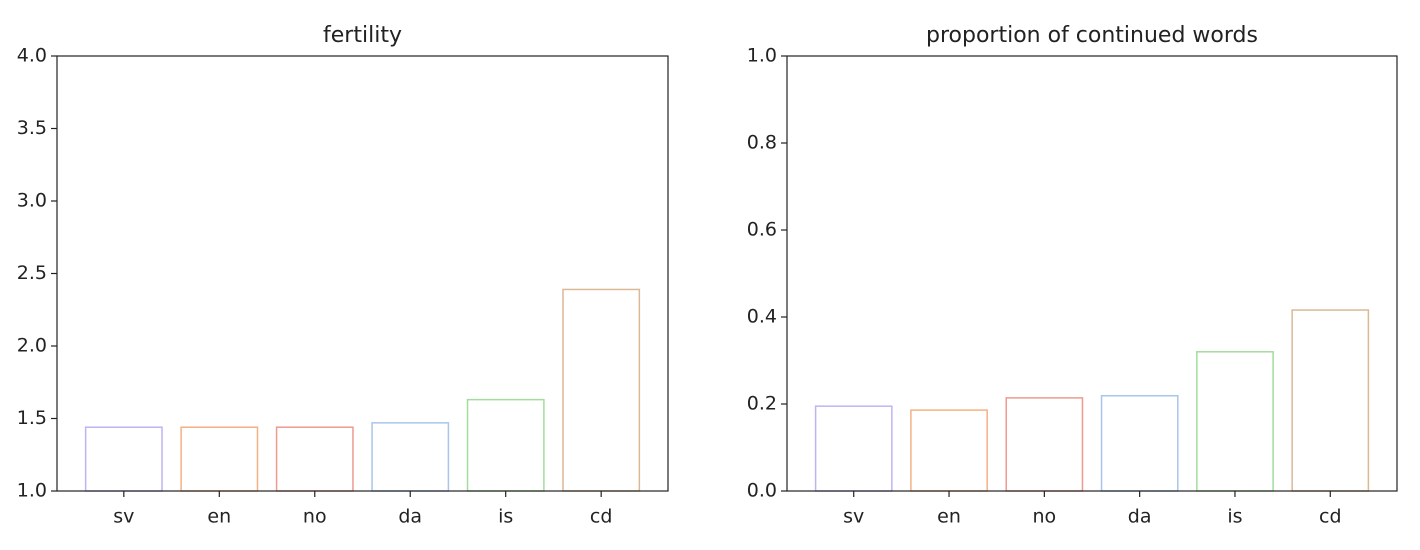 This screenshot has height=550, width=1420. I want to click on y-tick-label: 0.8, so click(762, 143).